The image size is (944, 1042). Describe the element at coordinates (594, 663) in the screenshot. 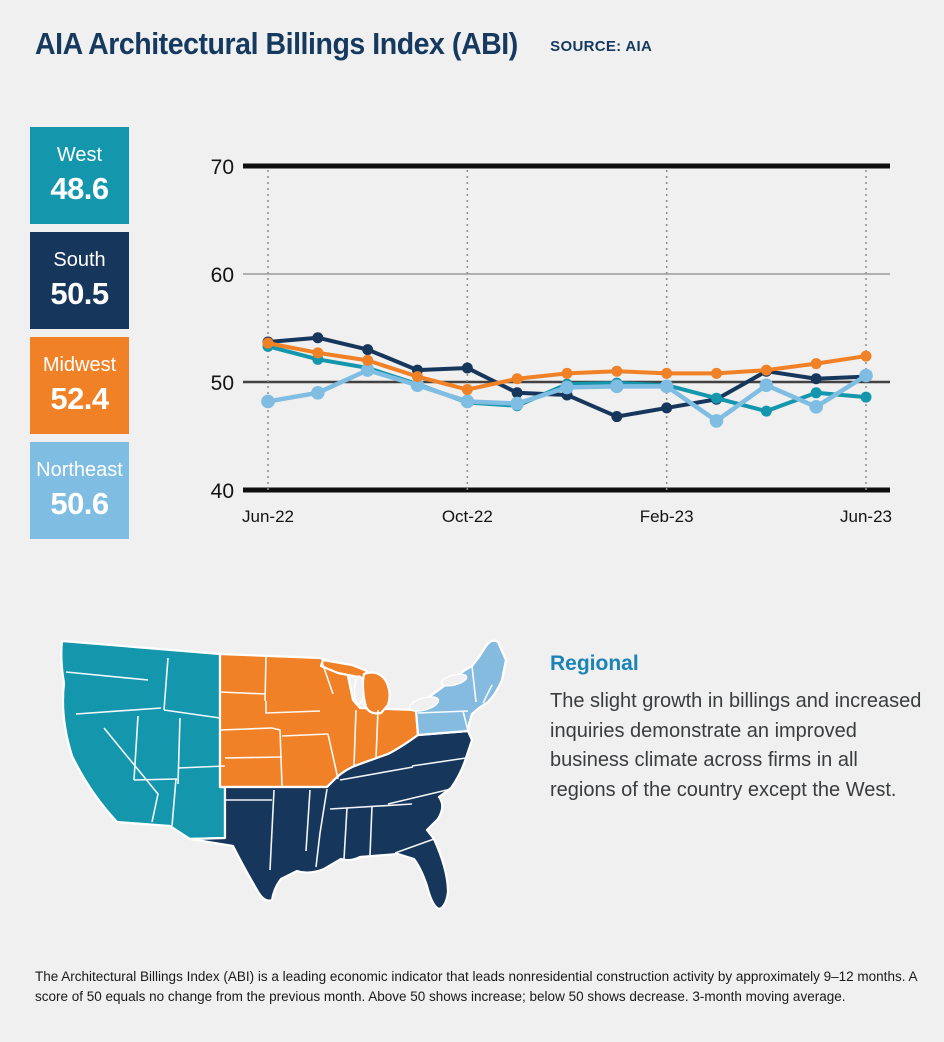

I see `regional-heading: Regional` at that location.